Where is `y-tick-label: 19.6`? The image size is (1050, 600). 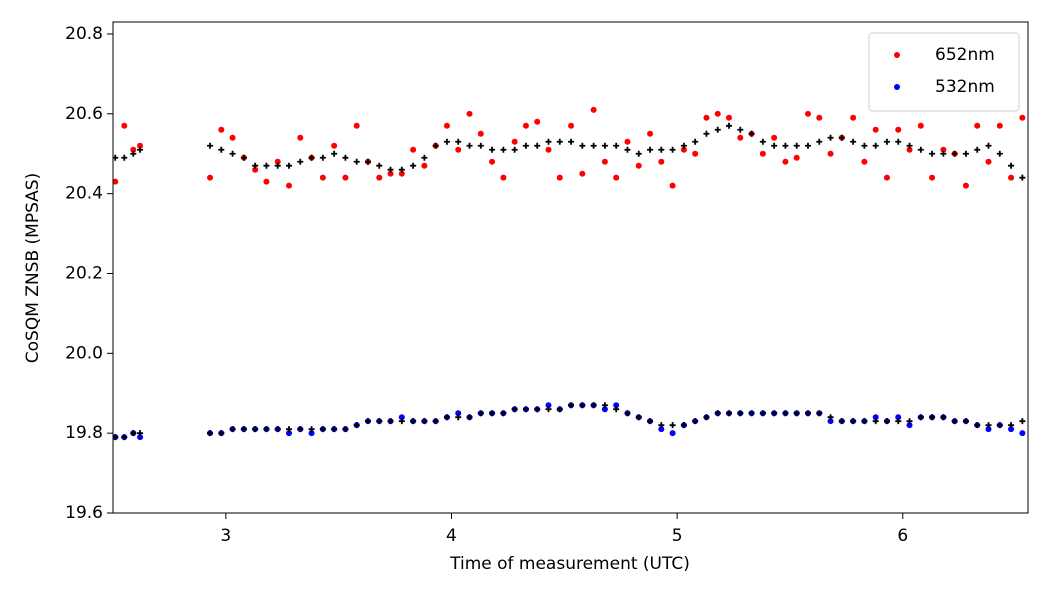
y-tick-label: 19.6 is located at coordinates (84, 513).